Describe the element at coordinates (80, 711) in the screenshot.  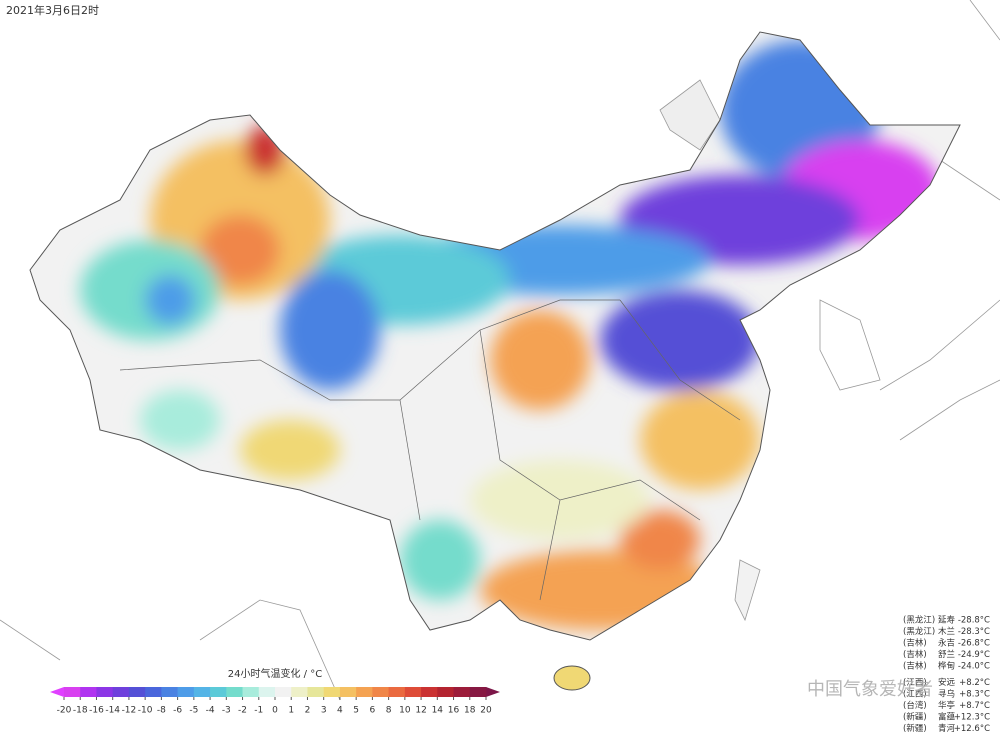
I see `colorbar-tick-label: -18` at that location.